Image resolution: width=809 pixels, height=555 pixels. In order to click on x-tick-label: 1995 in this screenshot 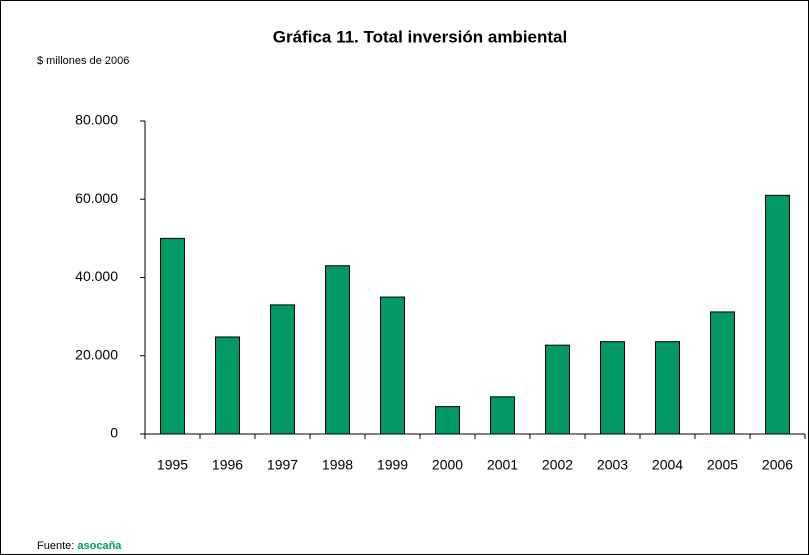, I will do `click(172, 465)`.